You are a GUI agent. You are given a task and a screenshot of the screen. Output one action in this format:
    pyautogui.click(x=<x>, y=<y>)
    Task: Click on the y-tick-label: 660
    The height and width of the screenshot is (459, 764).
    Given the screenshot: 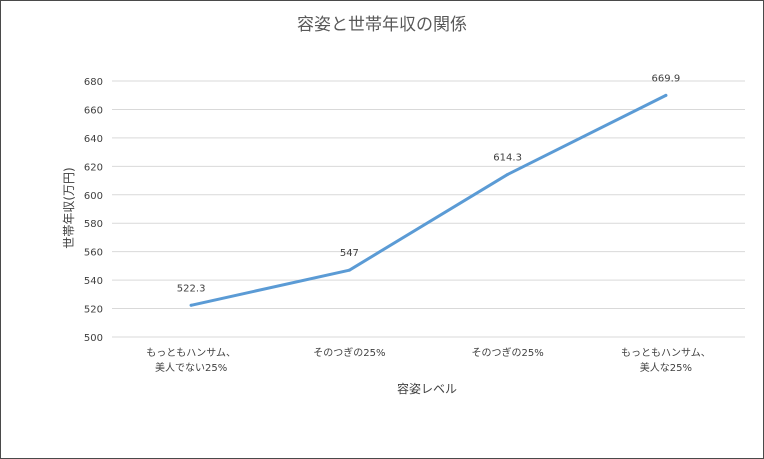 What is the action you would take?
    pyautogui.click(x=93, y=110)
    